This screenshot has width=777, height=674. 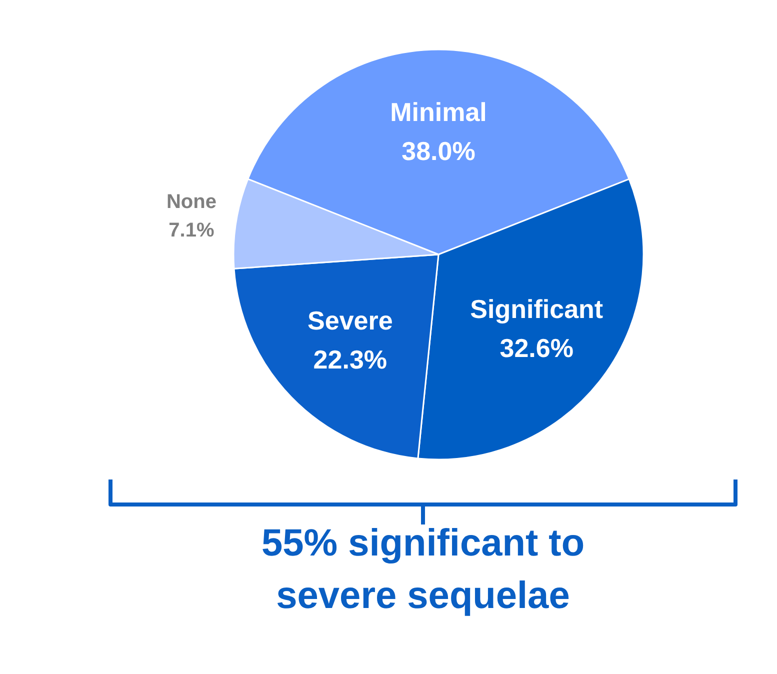 I want to click on slice-label: None, so click(x=191, y=201).